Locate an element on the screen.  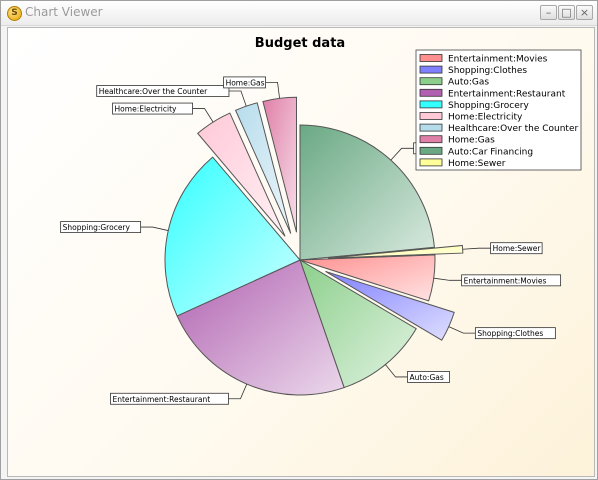
legend-label-auto-car-financing: Auto:Car Financing is located at coordinates (490, 152).